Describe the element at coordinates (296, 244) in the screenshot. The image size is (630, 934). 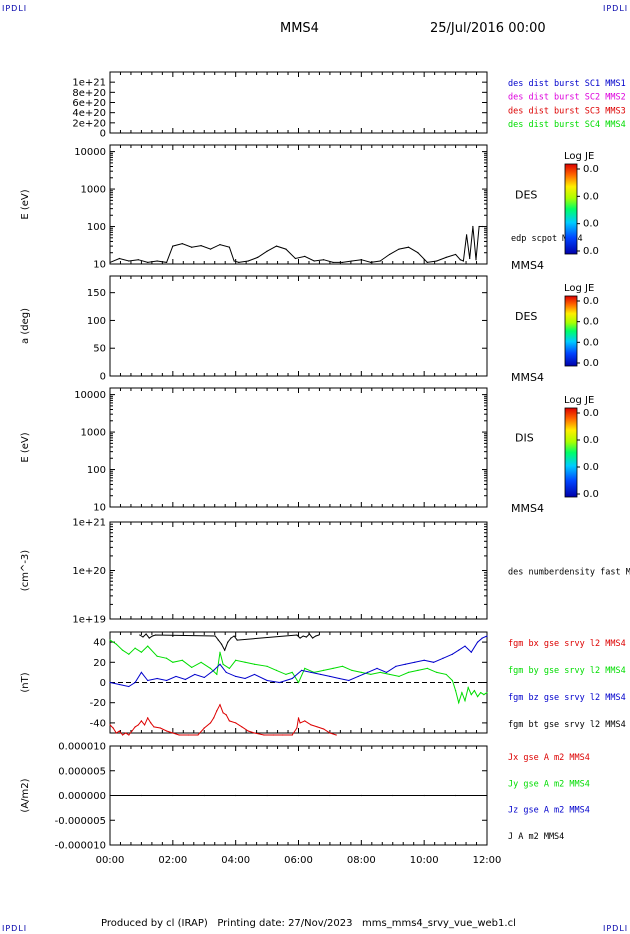
I see `series-line-edp-scpot-mms4` at that location.